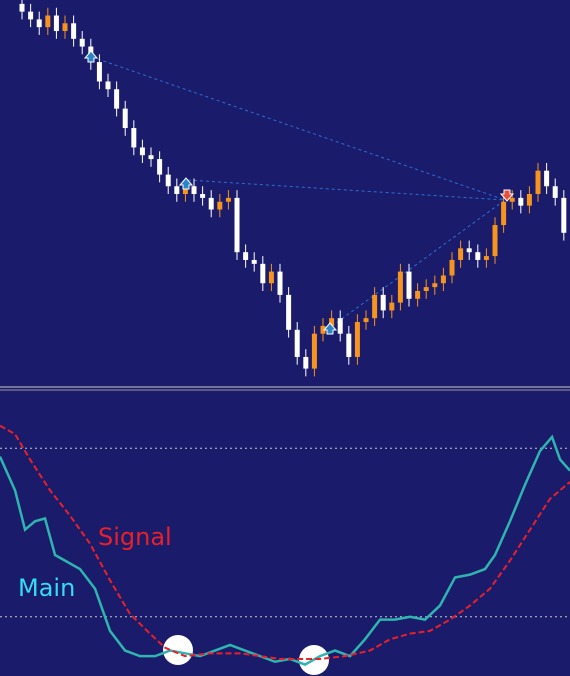 This screenshot has height=676, width=570. Describe the element at coordinates (507, 195) in the screenshot. I see `sell-arrow` at that location.